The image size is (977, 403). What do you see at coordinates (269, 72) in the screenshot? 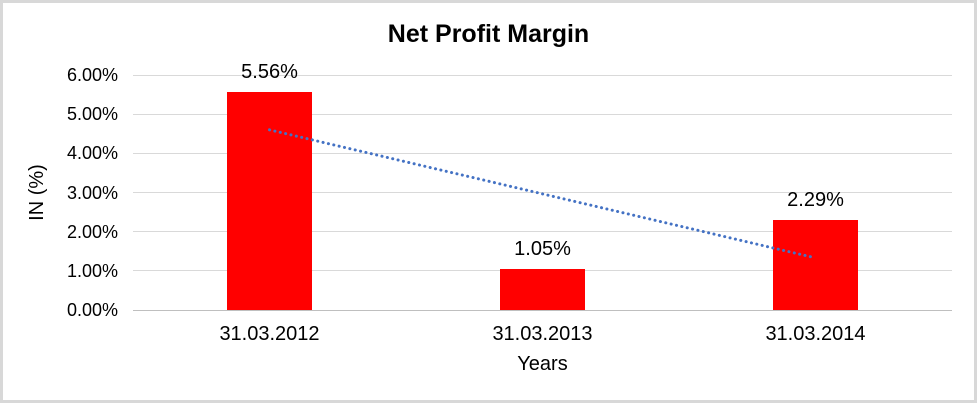
I see `bar-data-label: 5.56%` at bounding box center [269, 72].